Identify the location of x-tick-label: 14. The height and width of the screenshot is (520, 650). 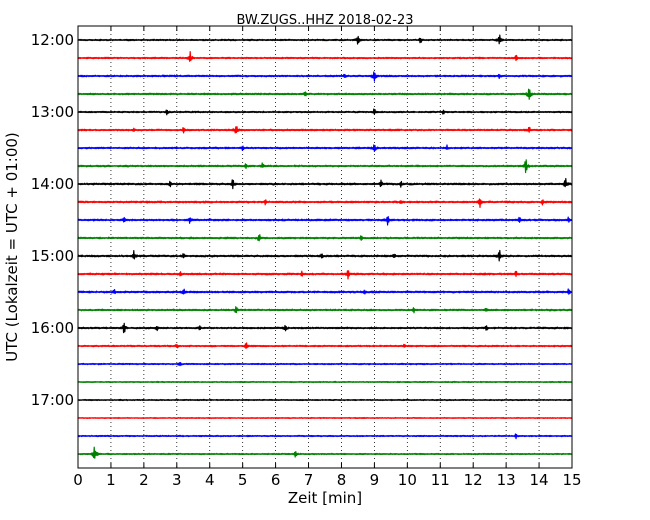
(539, 480).